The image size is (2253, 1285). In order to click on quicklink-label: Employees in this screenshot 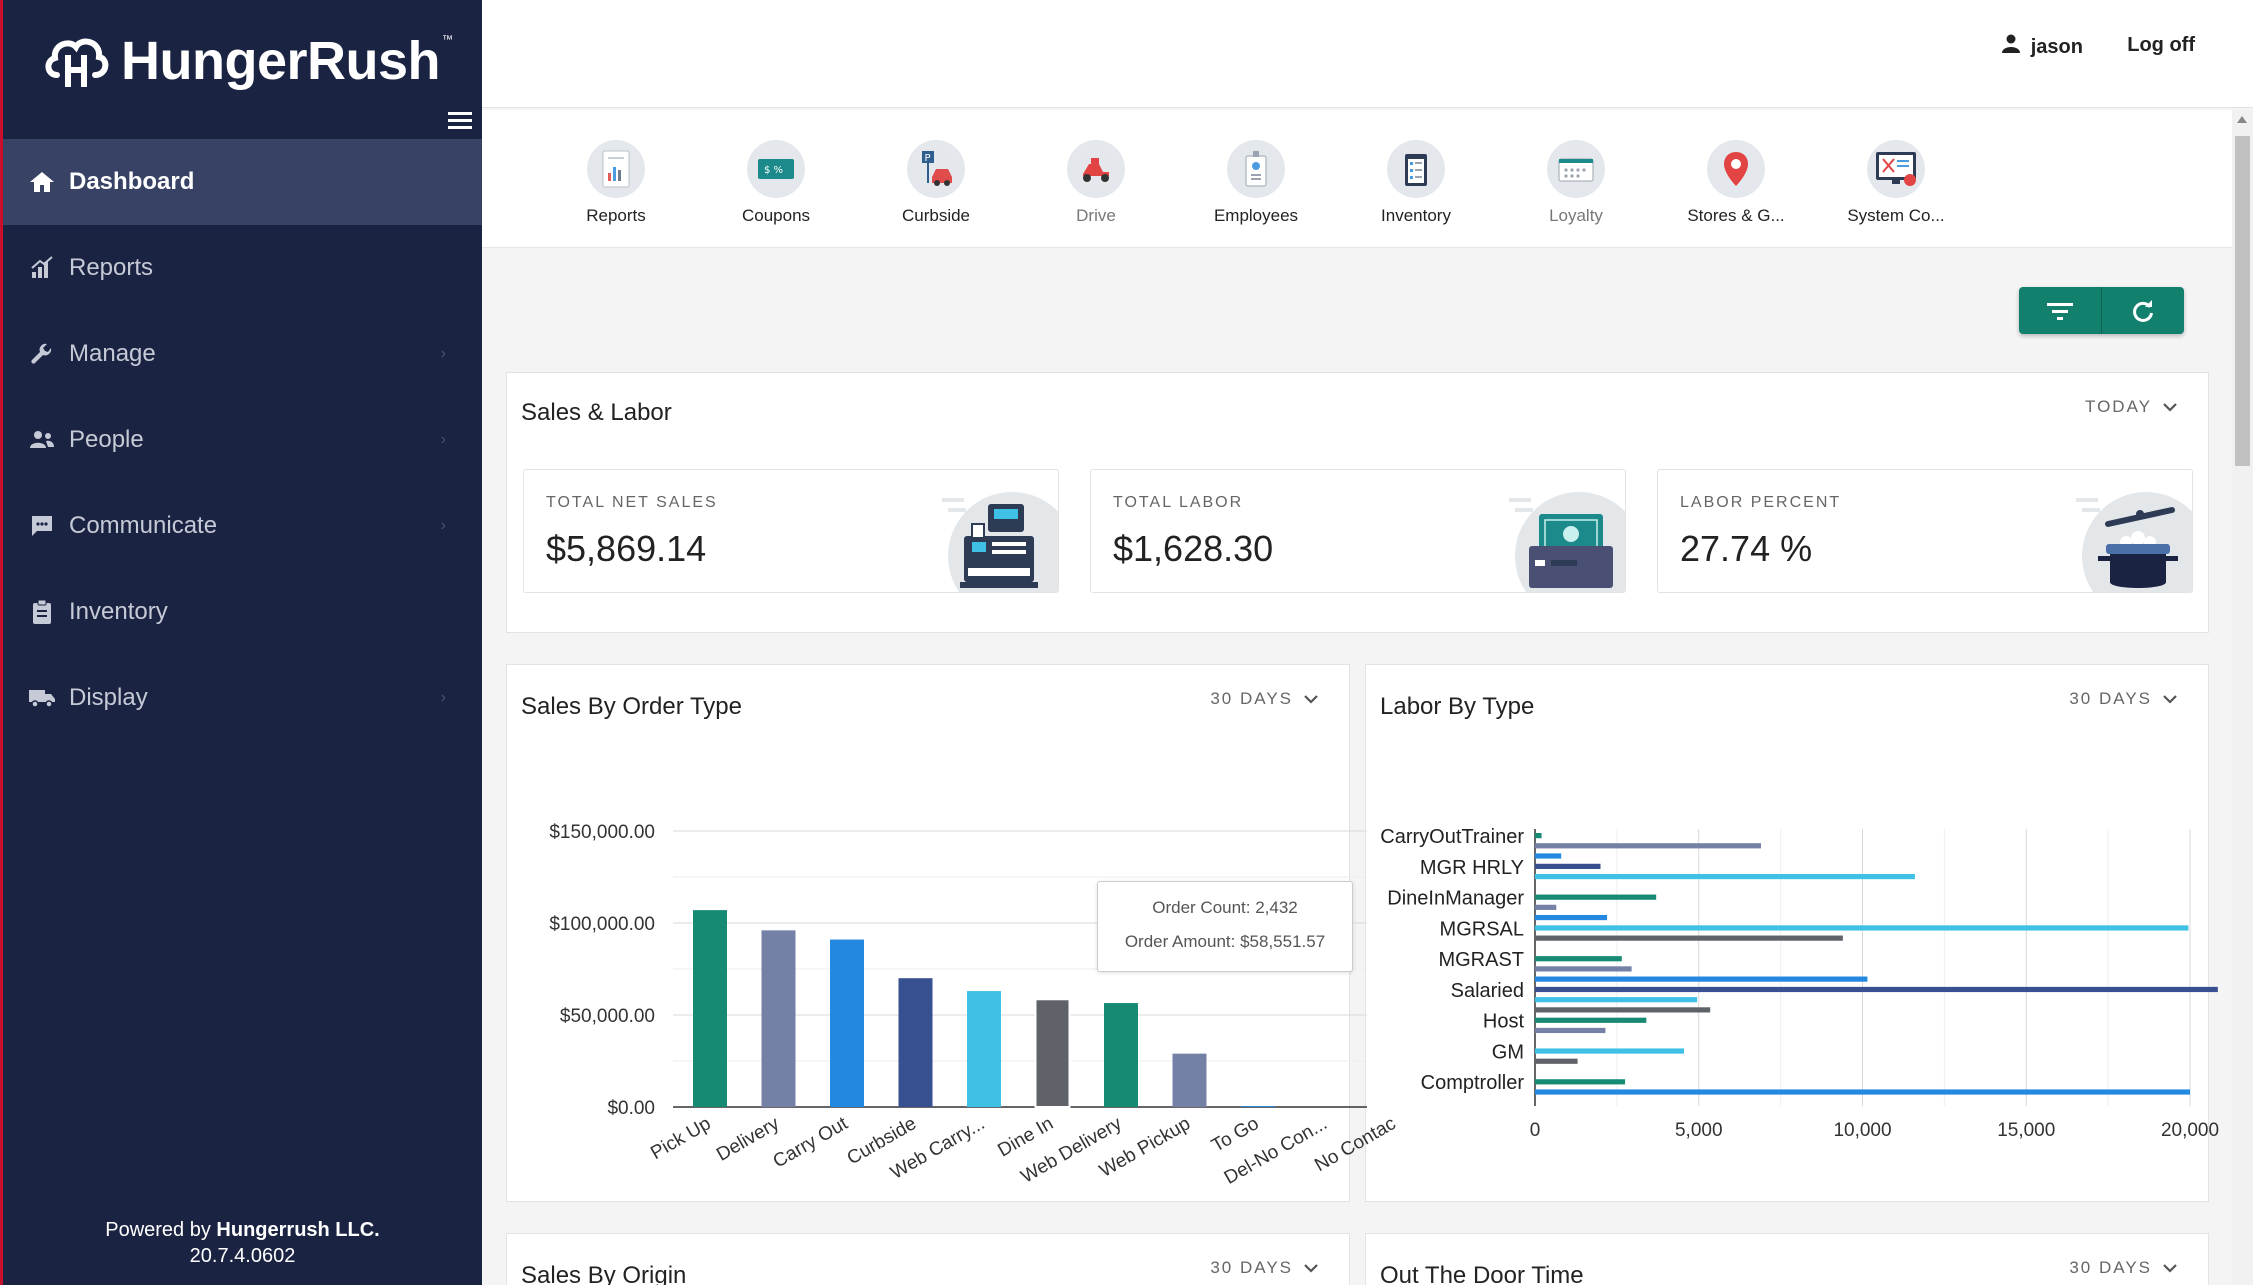, I will do `click(1256, 215)`.